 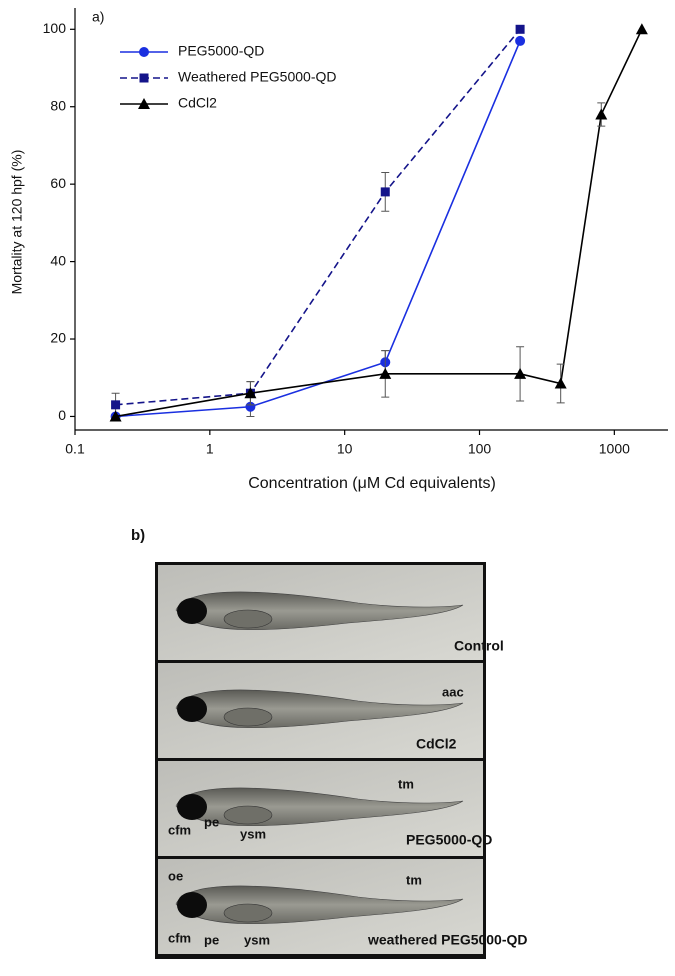 I want to click on photo-caption: weathered PEG5000-QD, so click(x=447, y=940).